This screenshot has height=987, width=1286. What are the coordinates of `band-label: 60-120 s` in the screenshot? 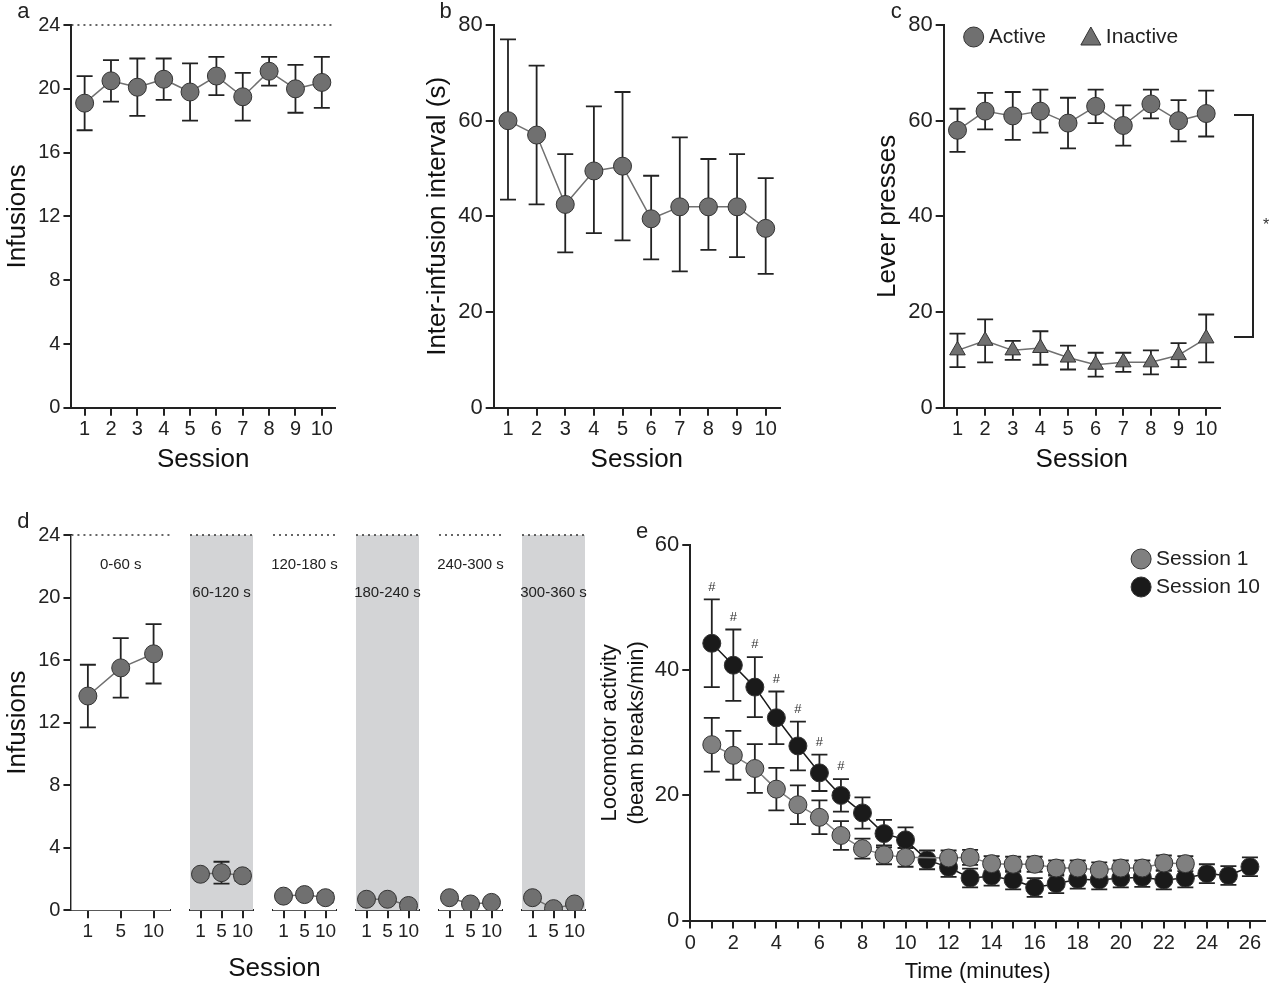 It's located at (221, 592).